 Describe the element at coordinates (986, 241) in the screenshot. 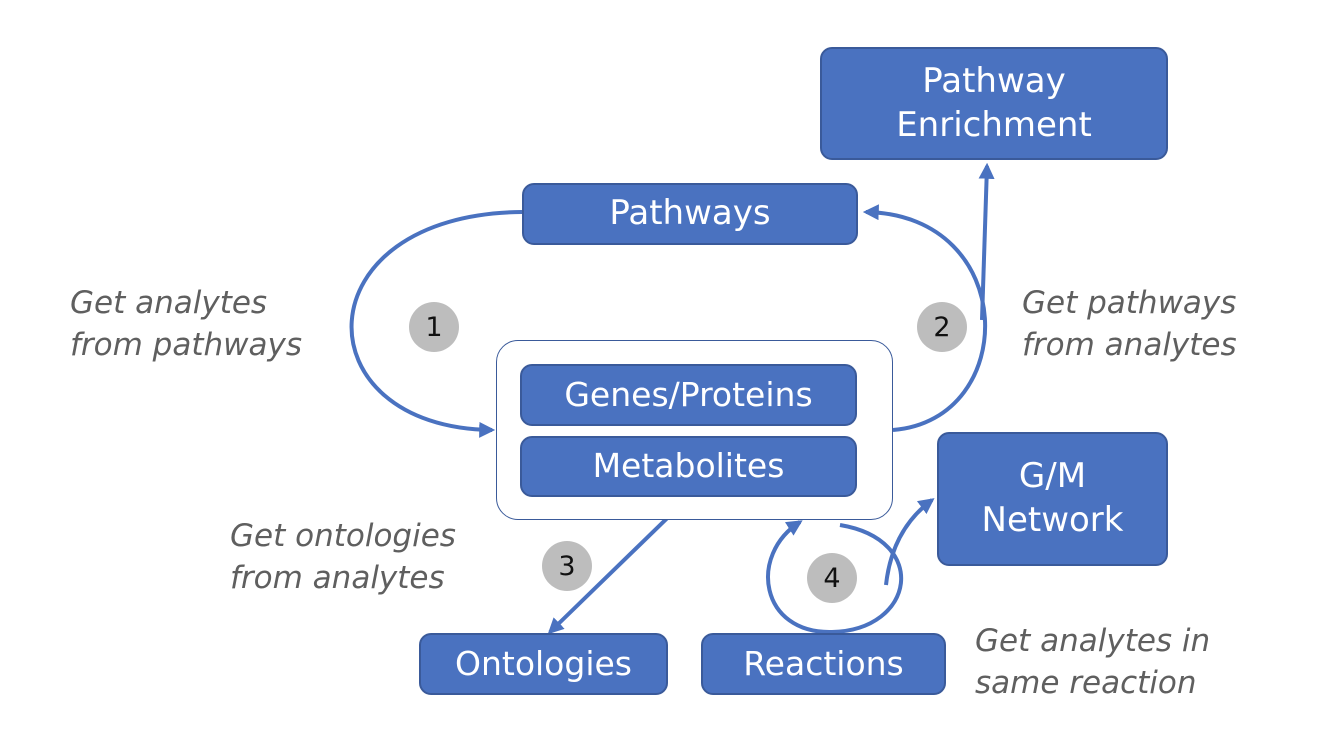

I see `arrow-to-pathway-enrichment` at that location.